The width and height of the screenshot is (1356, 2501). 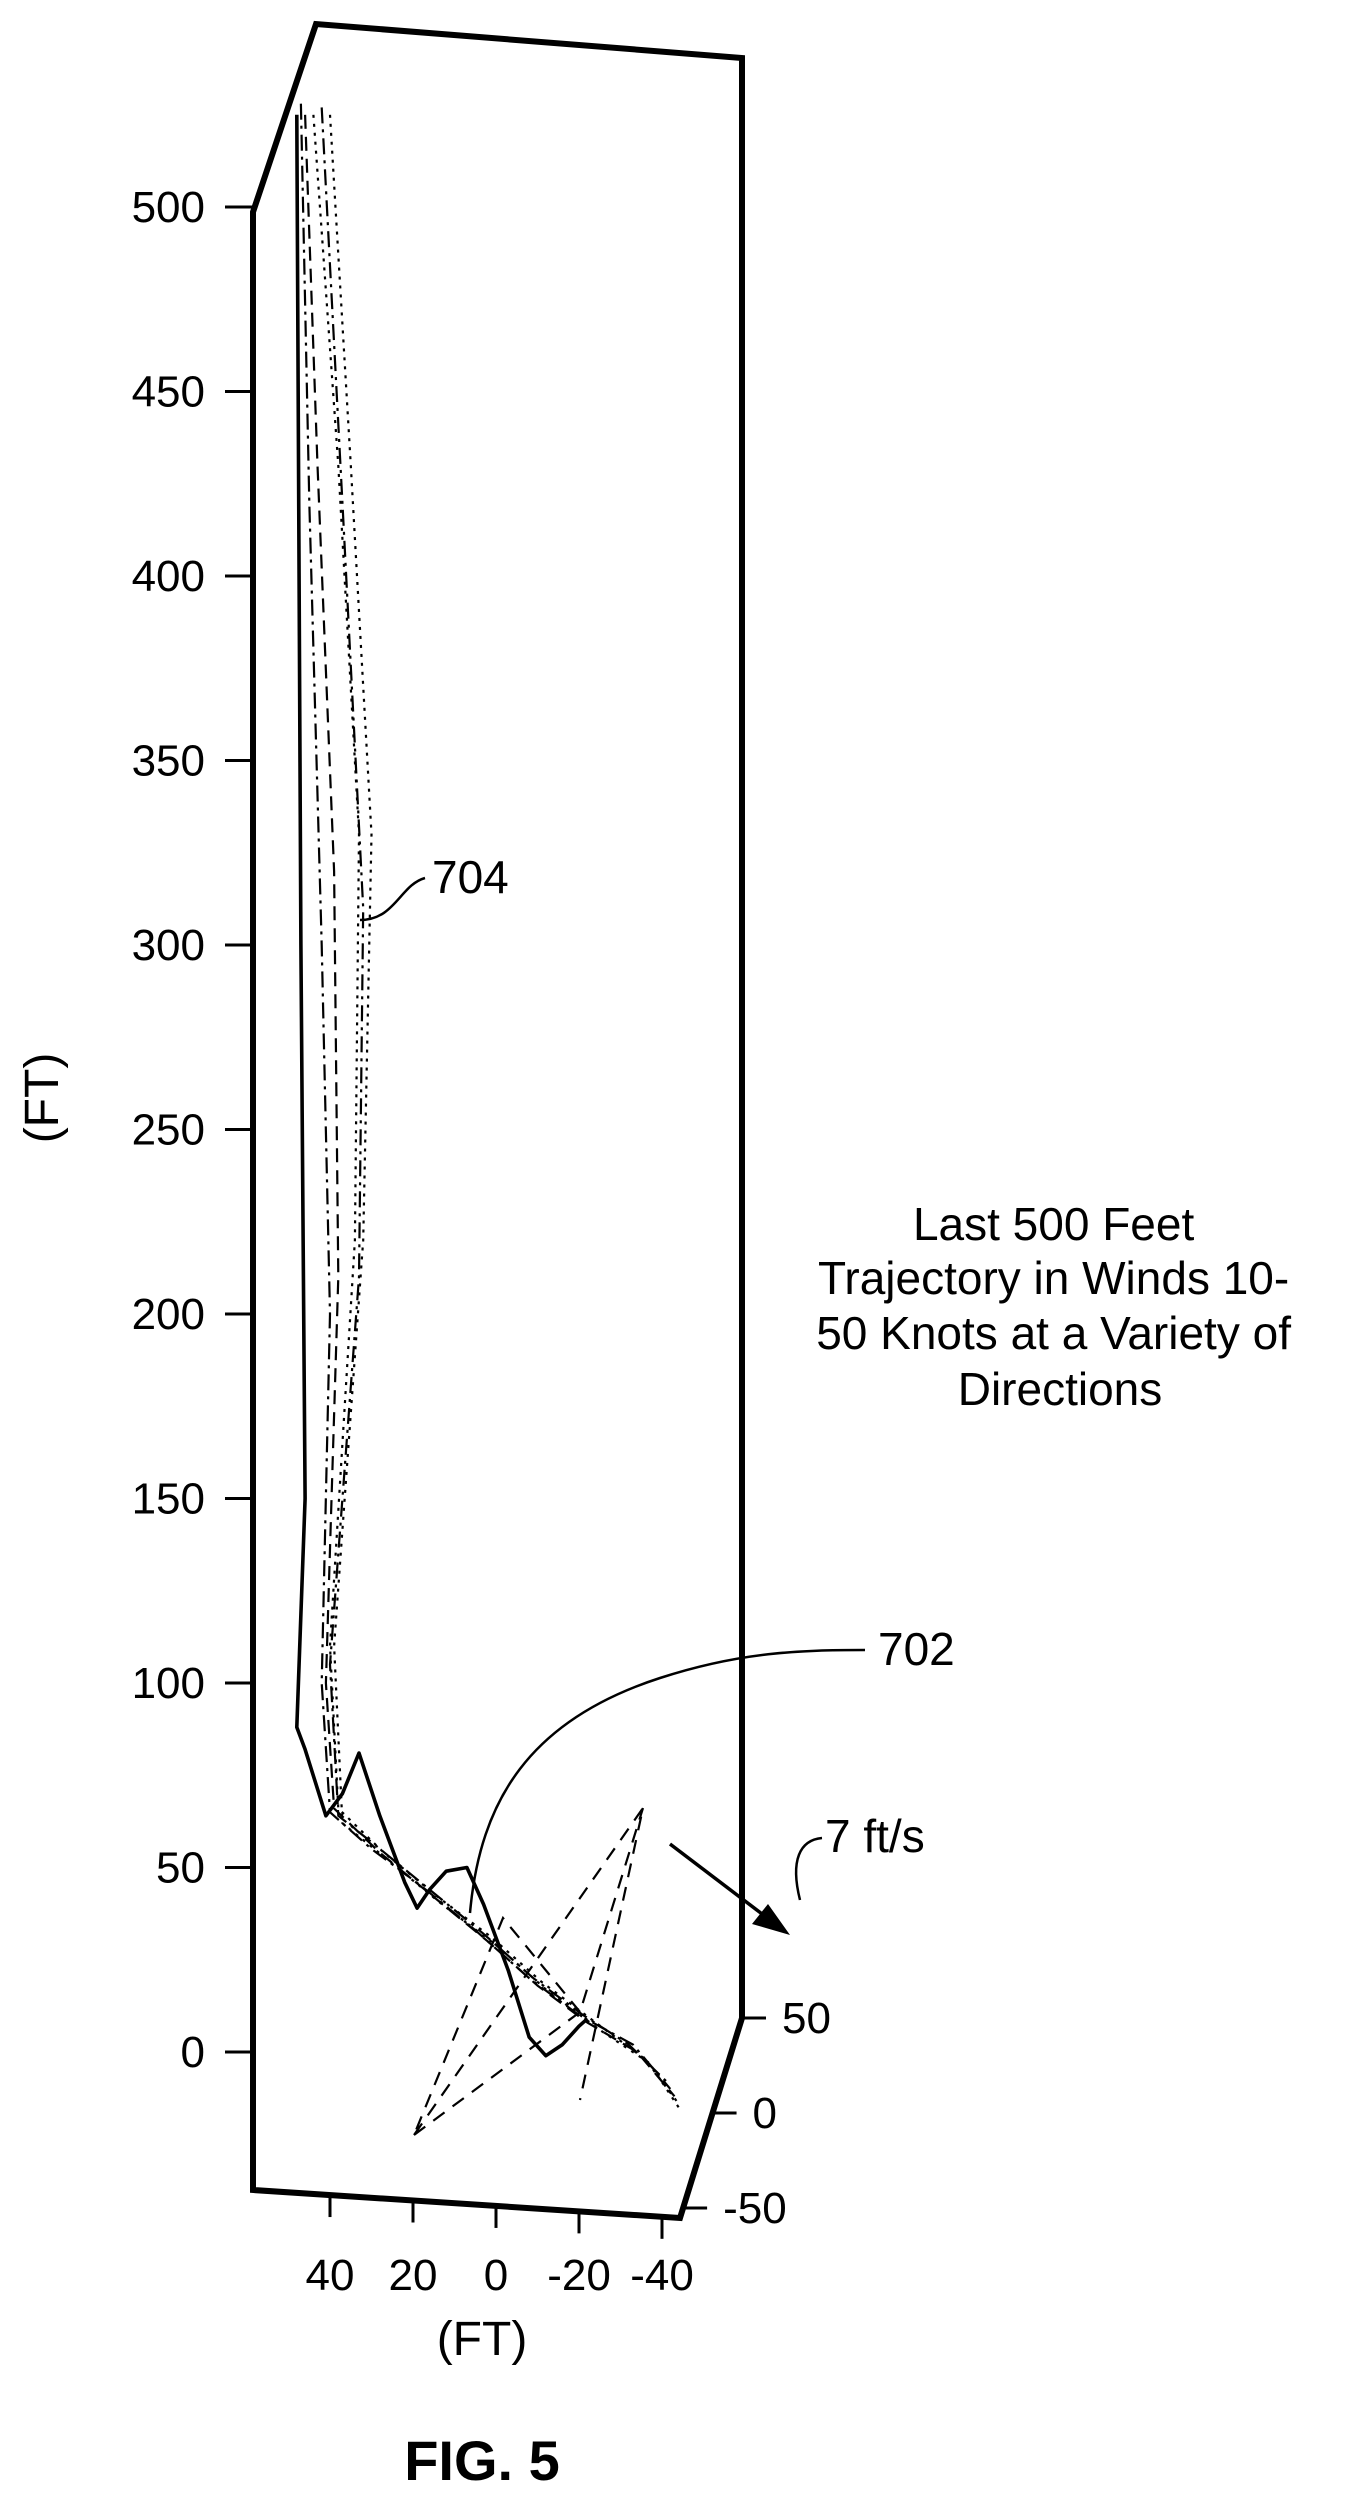 I want to click on x-axis-ticks: 40 20 0 -20 -40, so click(x=500, y=2247).